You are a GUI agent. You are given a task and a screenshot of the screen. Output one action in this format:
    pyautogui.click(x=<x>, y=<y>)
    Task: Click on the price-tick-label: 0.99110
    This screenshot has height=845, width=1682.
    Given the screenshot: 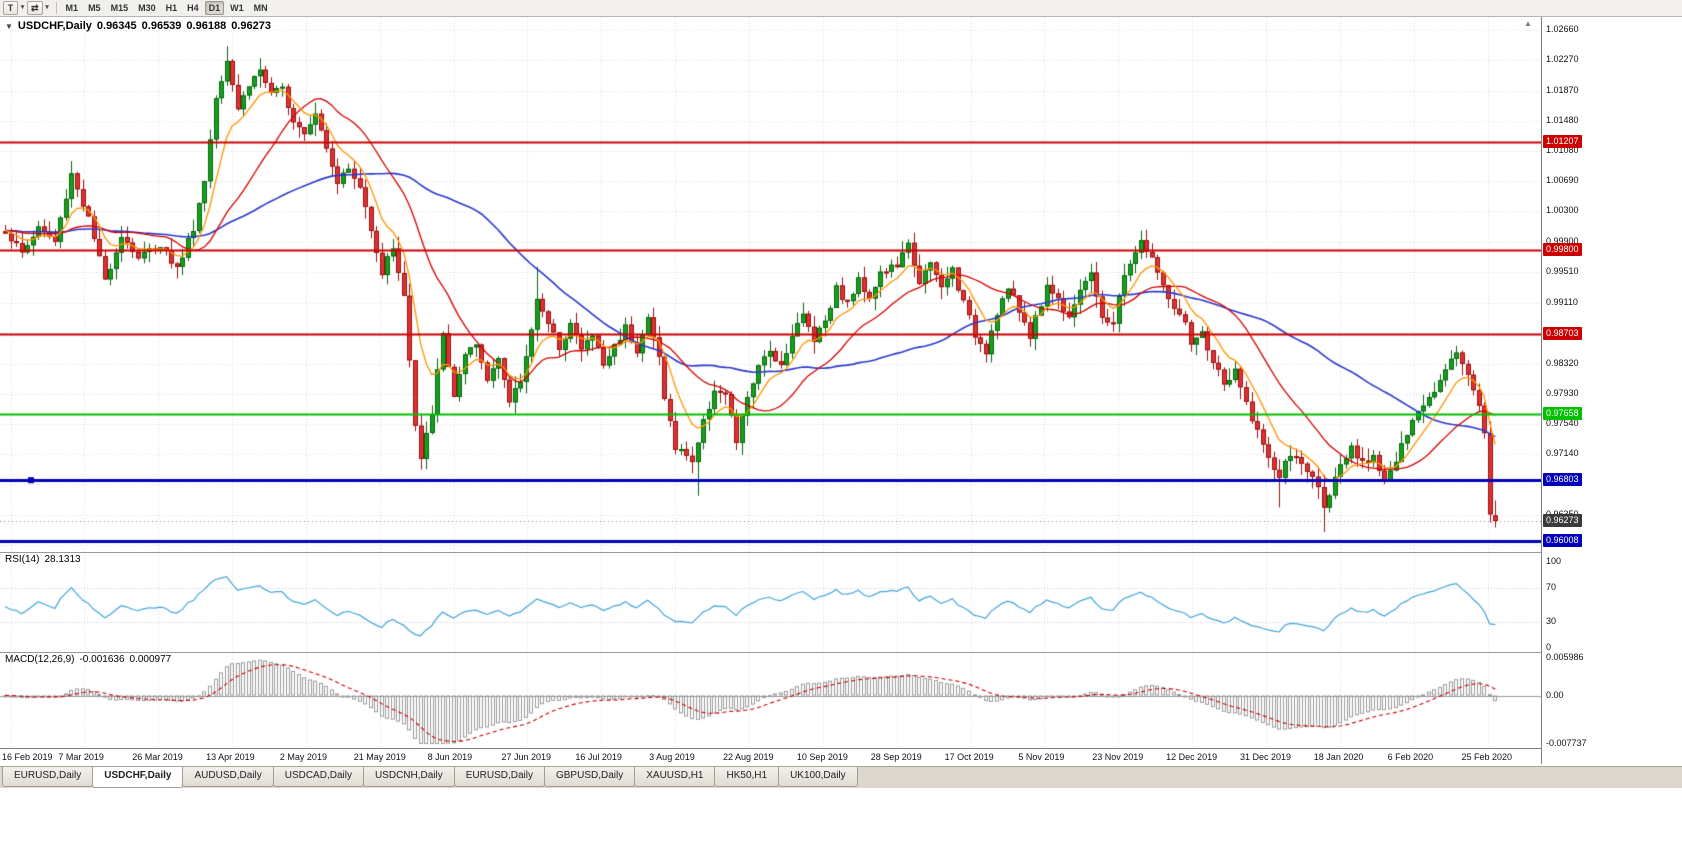 What is the action you would take?
    pyautogui.click(x=1562, y=301)
    